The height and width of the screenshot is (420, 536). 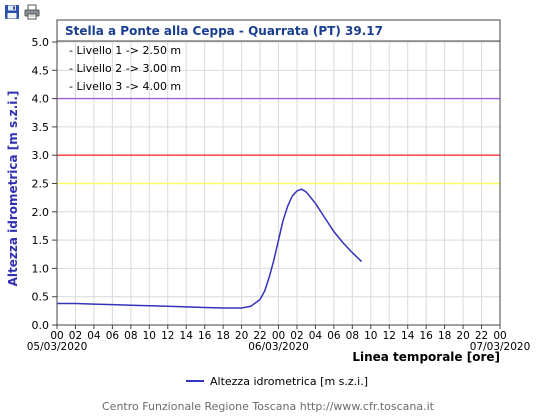 What do you see at coordinates (41, 212) in the screenshot?
I see `y-tick-label: 2.0` at bounding box center [41, 212].